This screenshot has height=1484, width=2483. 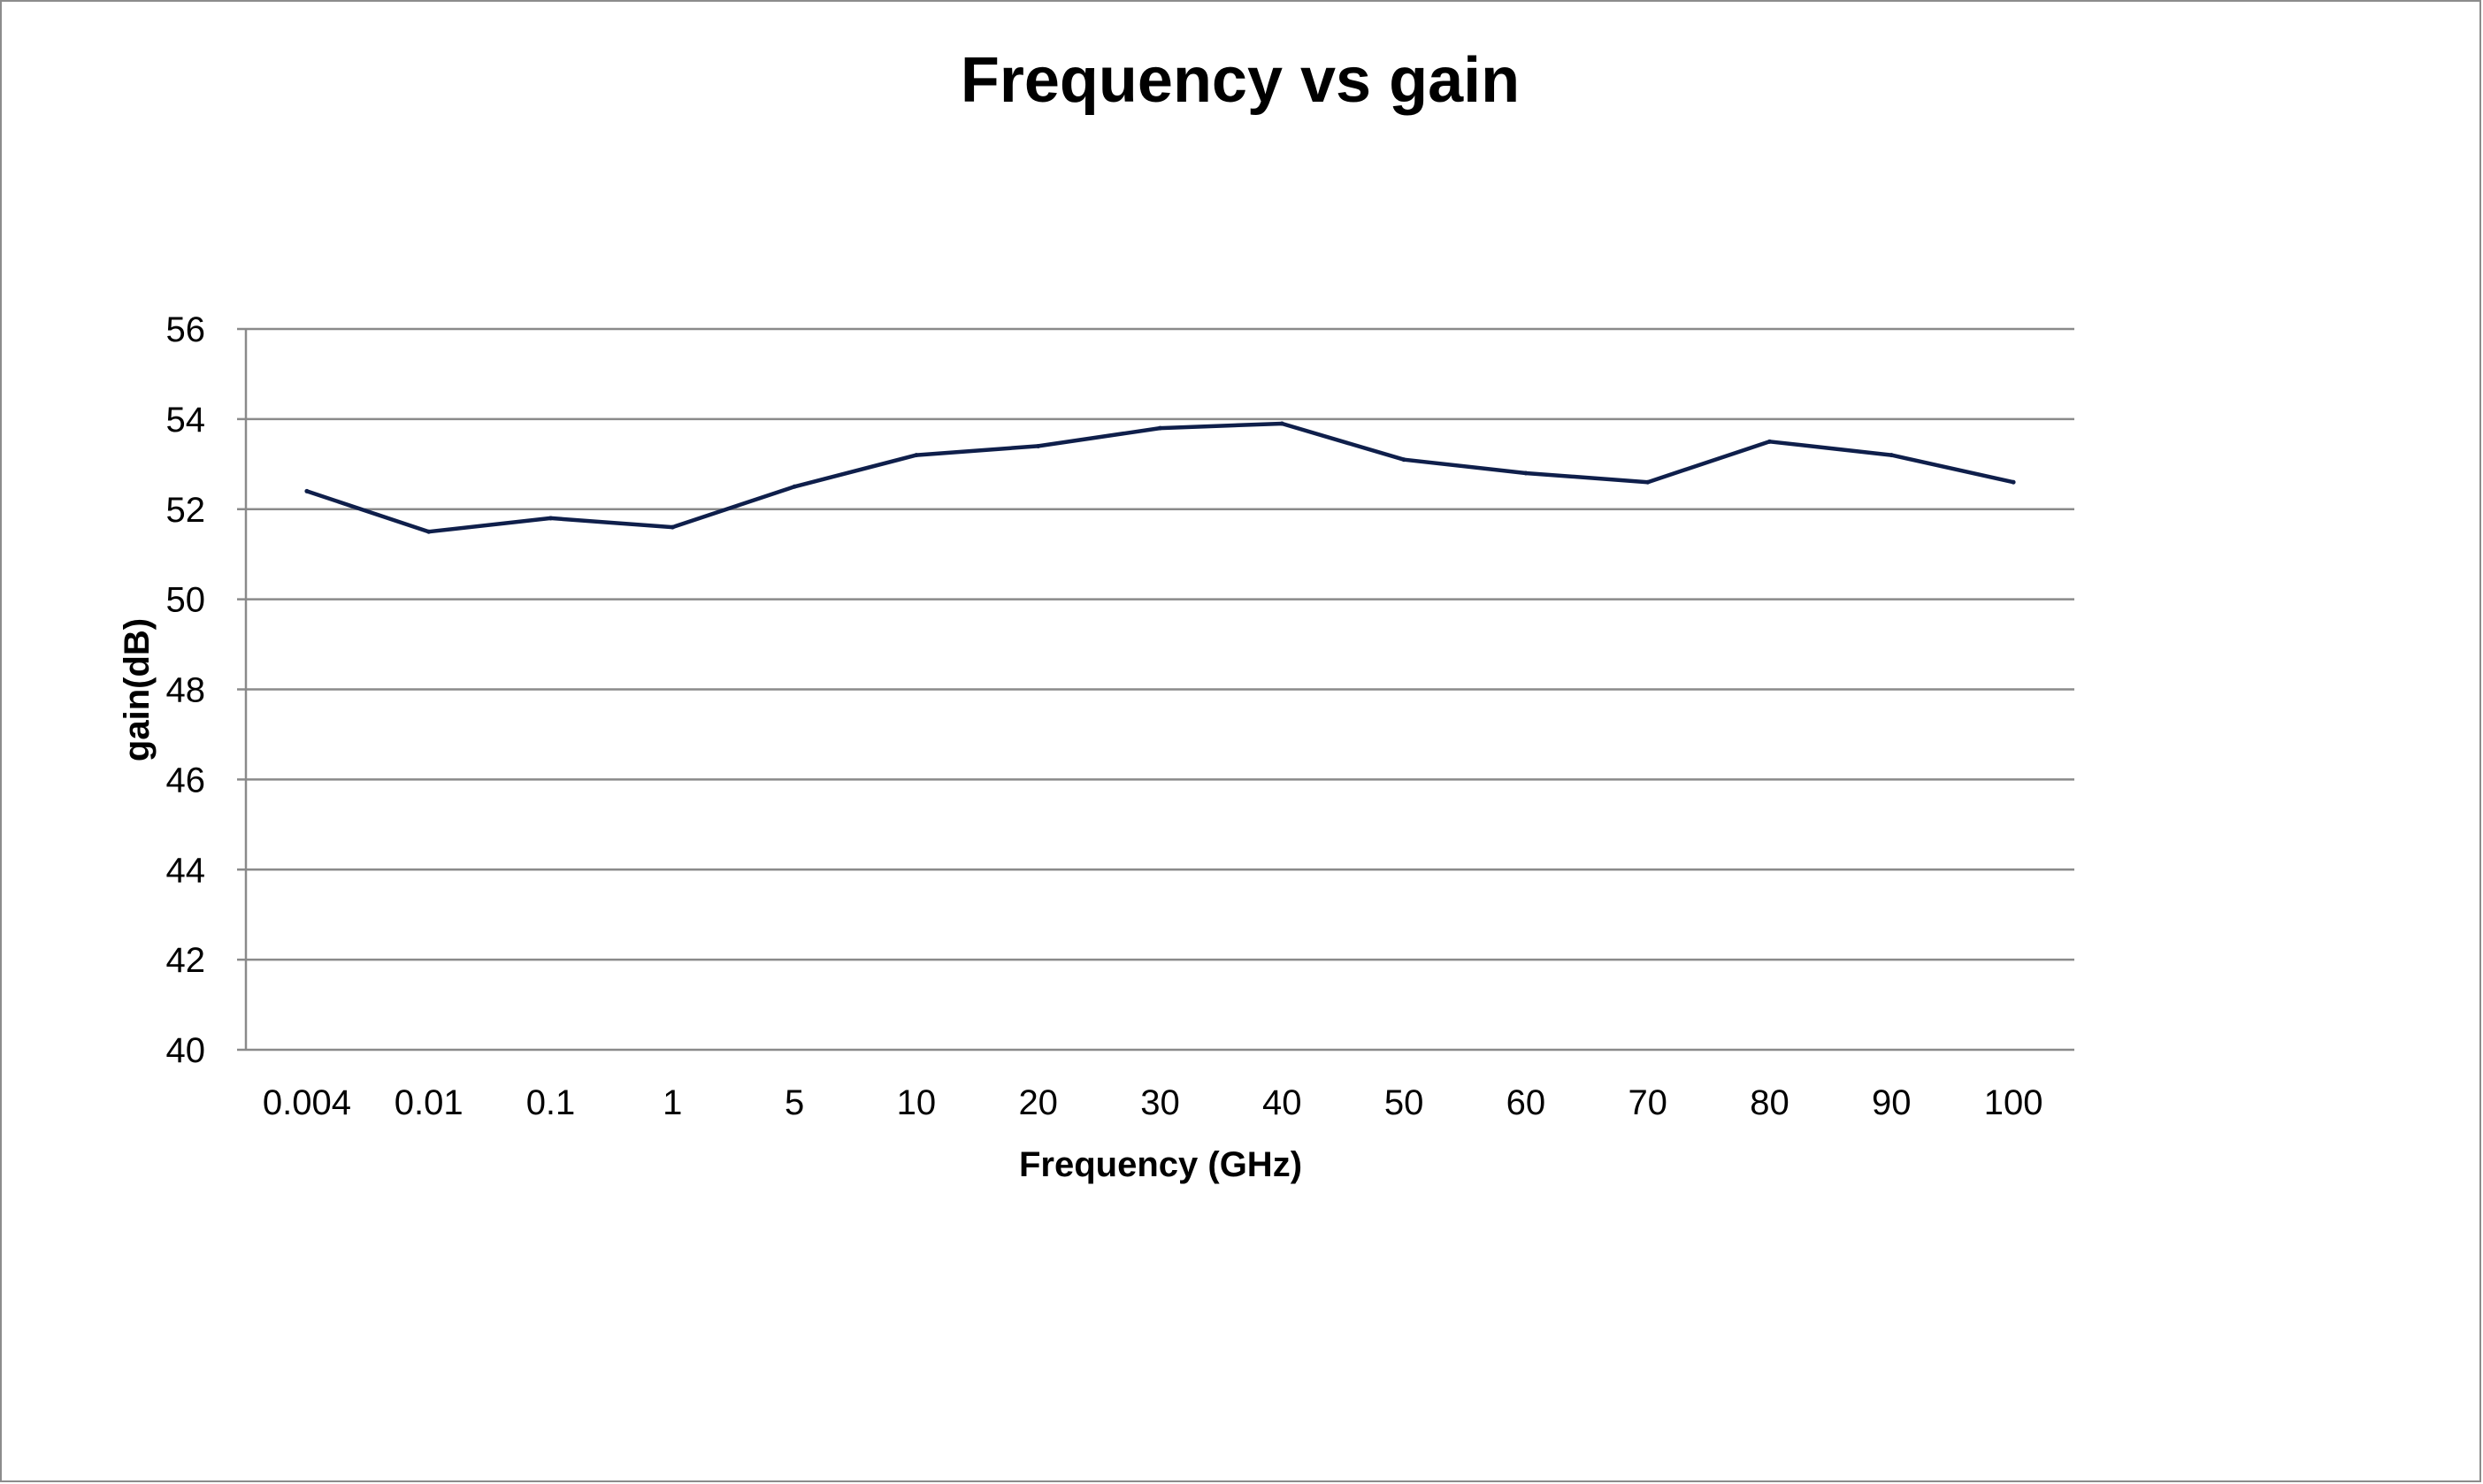 What do you see at coordinates (186, 329) in the screenshot?
I see `y-tick-label: 56` at bounding box center [186, 329].